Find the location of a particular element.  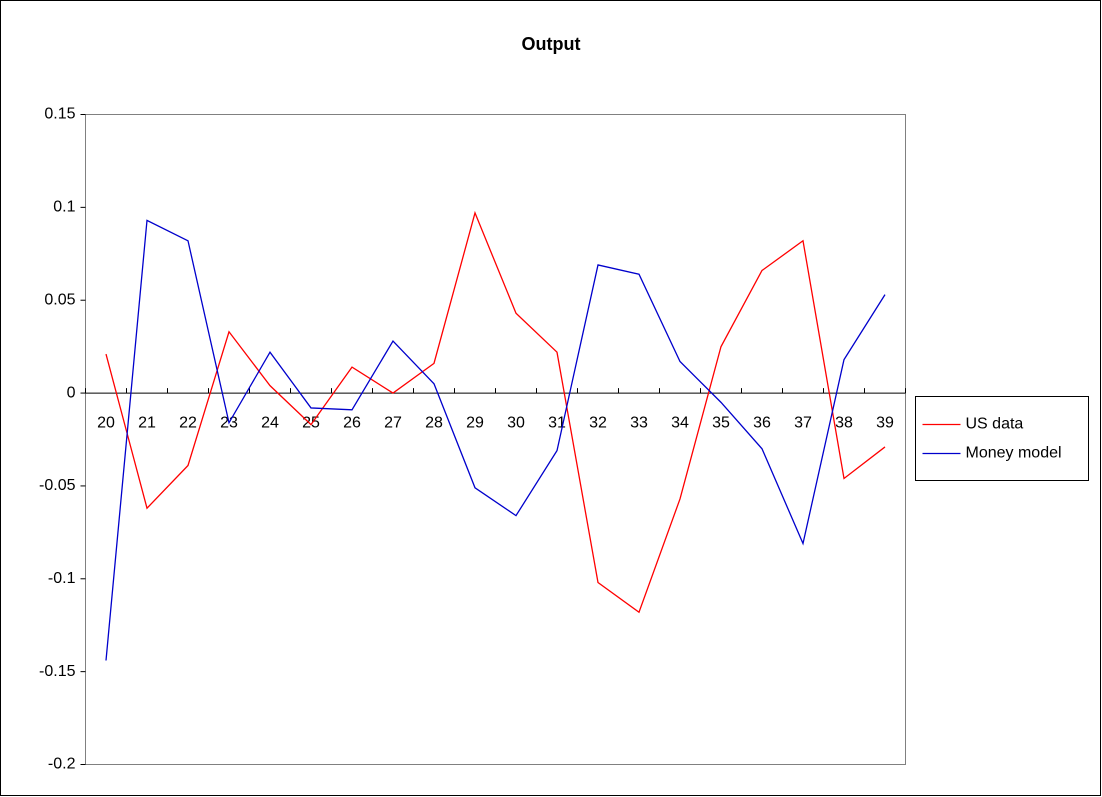

x-tick-label: 31 is located at coordinates (557, 422).